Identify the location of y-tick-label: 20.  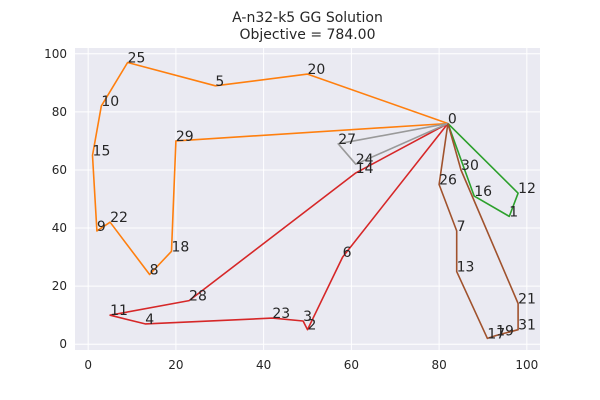
(59, 286).